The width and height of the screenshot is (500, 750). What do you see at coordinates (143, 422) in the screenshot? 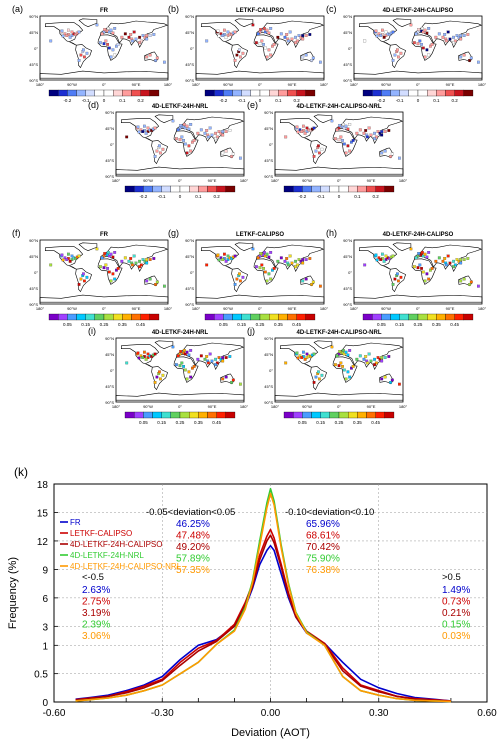
I see `colorbar-tick: 0.05` at bounding box center [143, 422].